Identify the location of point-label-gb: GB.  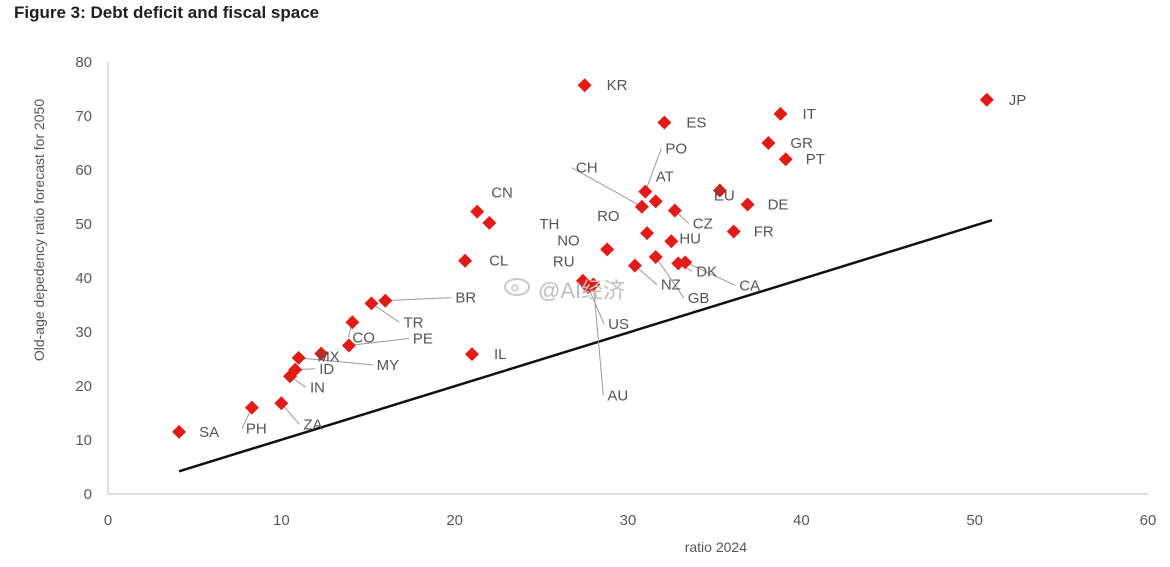
(699, 298).